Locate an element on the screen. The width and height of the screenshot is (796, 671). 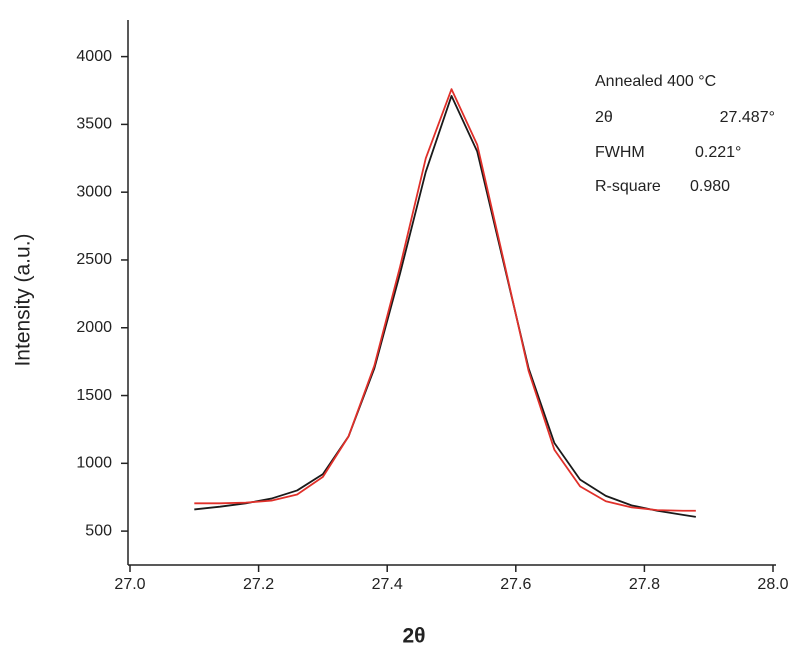
x-axis-label: 2θ is located at coordinates (413, 636).